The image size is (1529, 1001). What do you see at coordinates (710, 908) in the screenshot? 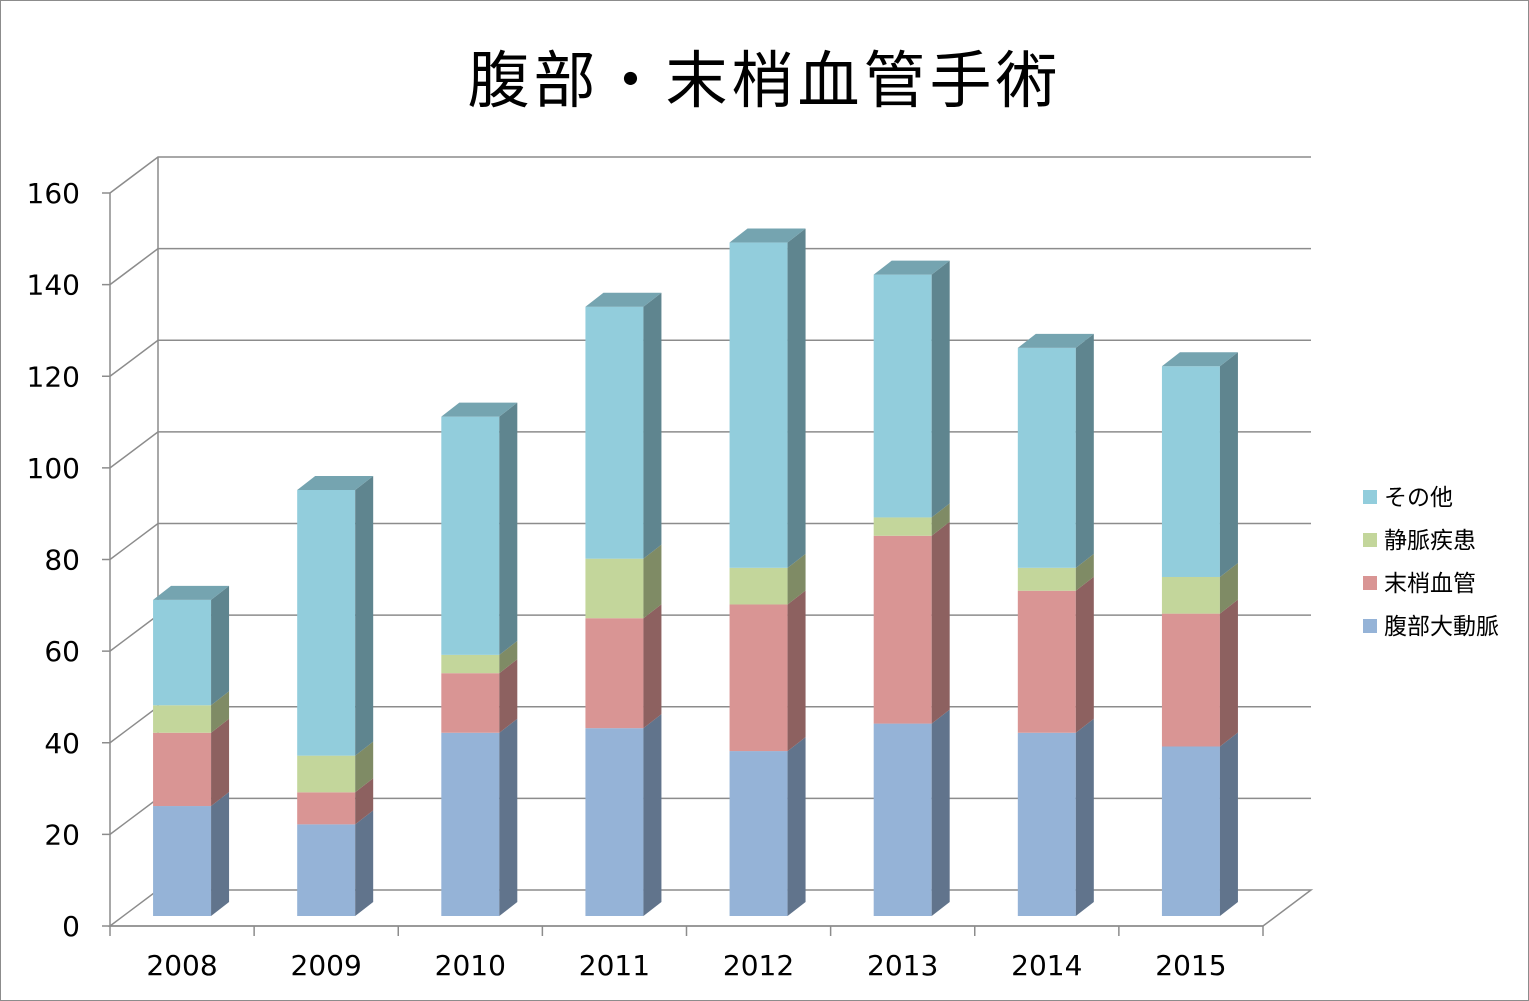
I see `chart-floor` at bounding box center [710, 908].